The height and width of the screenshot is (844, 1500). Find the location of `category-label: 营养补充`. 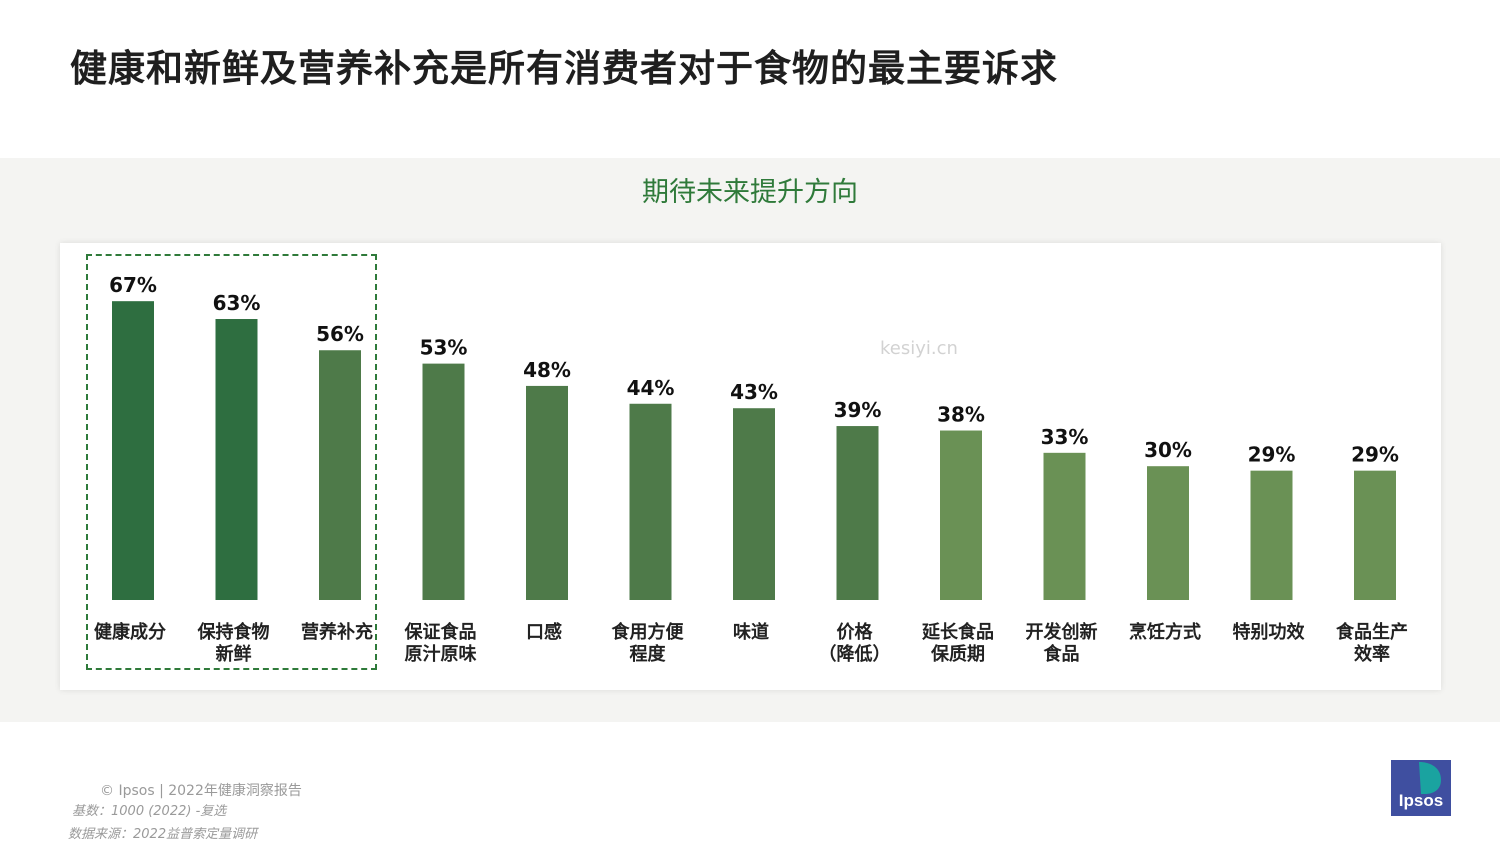

category-label: 营养补充 is located at coordinates (337, 632).